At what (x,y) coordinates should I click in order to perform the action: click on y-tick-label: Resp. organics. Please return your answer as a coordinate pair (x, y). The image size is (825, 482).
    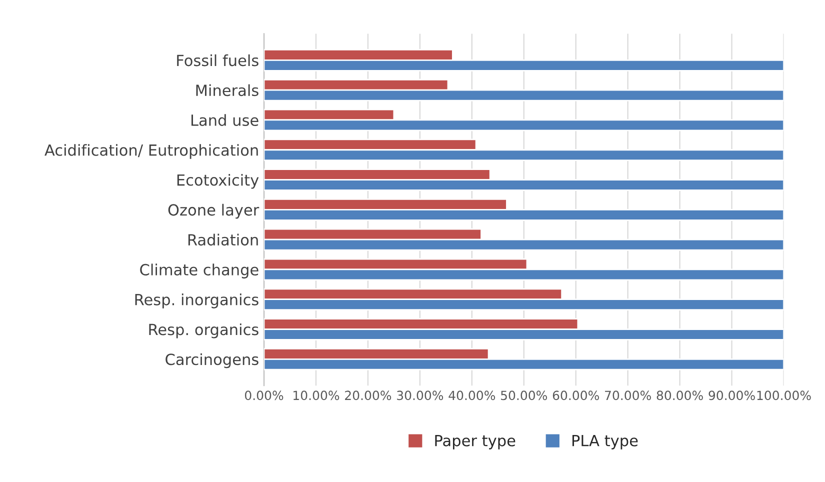
    Looking at the image, I should click on (203, 330).